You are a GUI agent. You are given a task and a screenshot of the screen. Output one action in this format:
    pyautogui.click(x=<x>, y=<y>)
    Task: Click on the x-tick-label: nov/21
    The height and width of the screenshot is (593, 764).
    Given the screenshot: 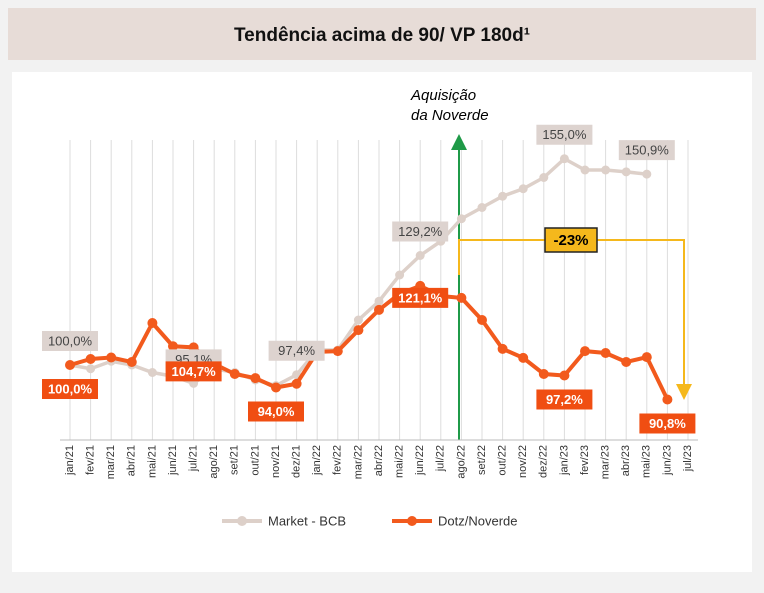 What is the action you would take?
    pyautogui.click(x=276, y=461)
    